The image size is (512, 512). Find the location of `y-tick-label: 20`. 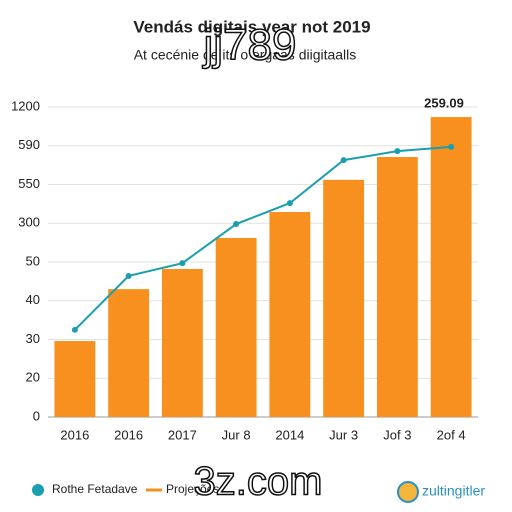

y-tick-label: 20 is located at coordinates (33, 377).